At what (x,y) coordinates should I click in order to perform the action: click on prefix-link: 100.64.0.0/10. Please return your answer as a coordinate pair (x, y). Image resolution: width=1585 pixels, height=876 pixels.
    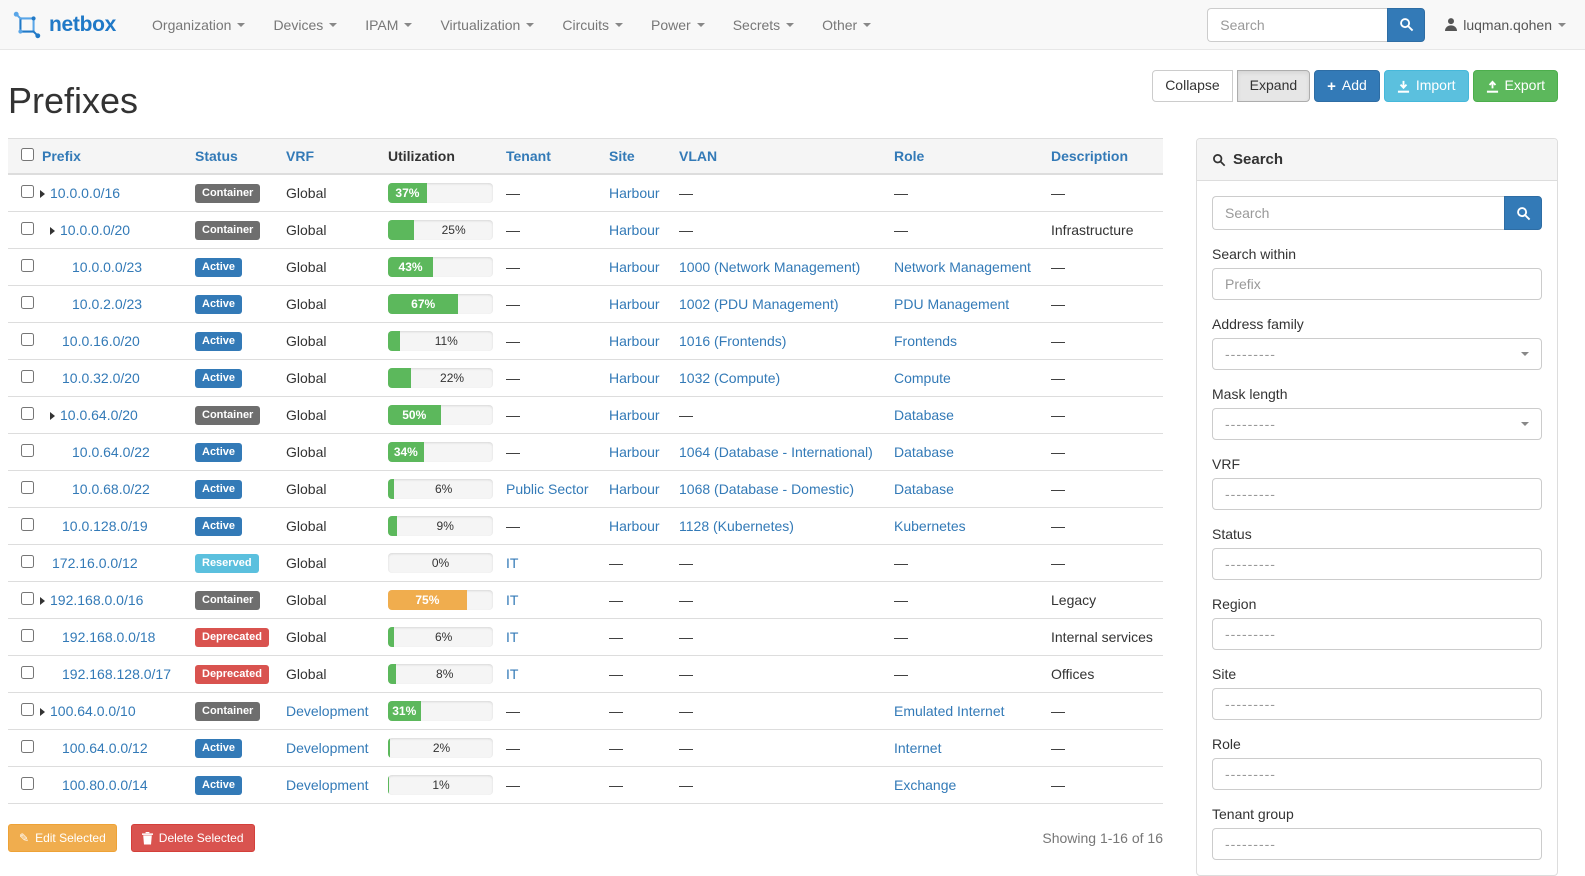
    Looking at the image, I should click on (93, 711).